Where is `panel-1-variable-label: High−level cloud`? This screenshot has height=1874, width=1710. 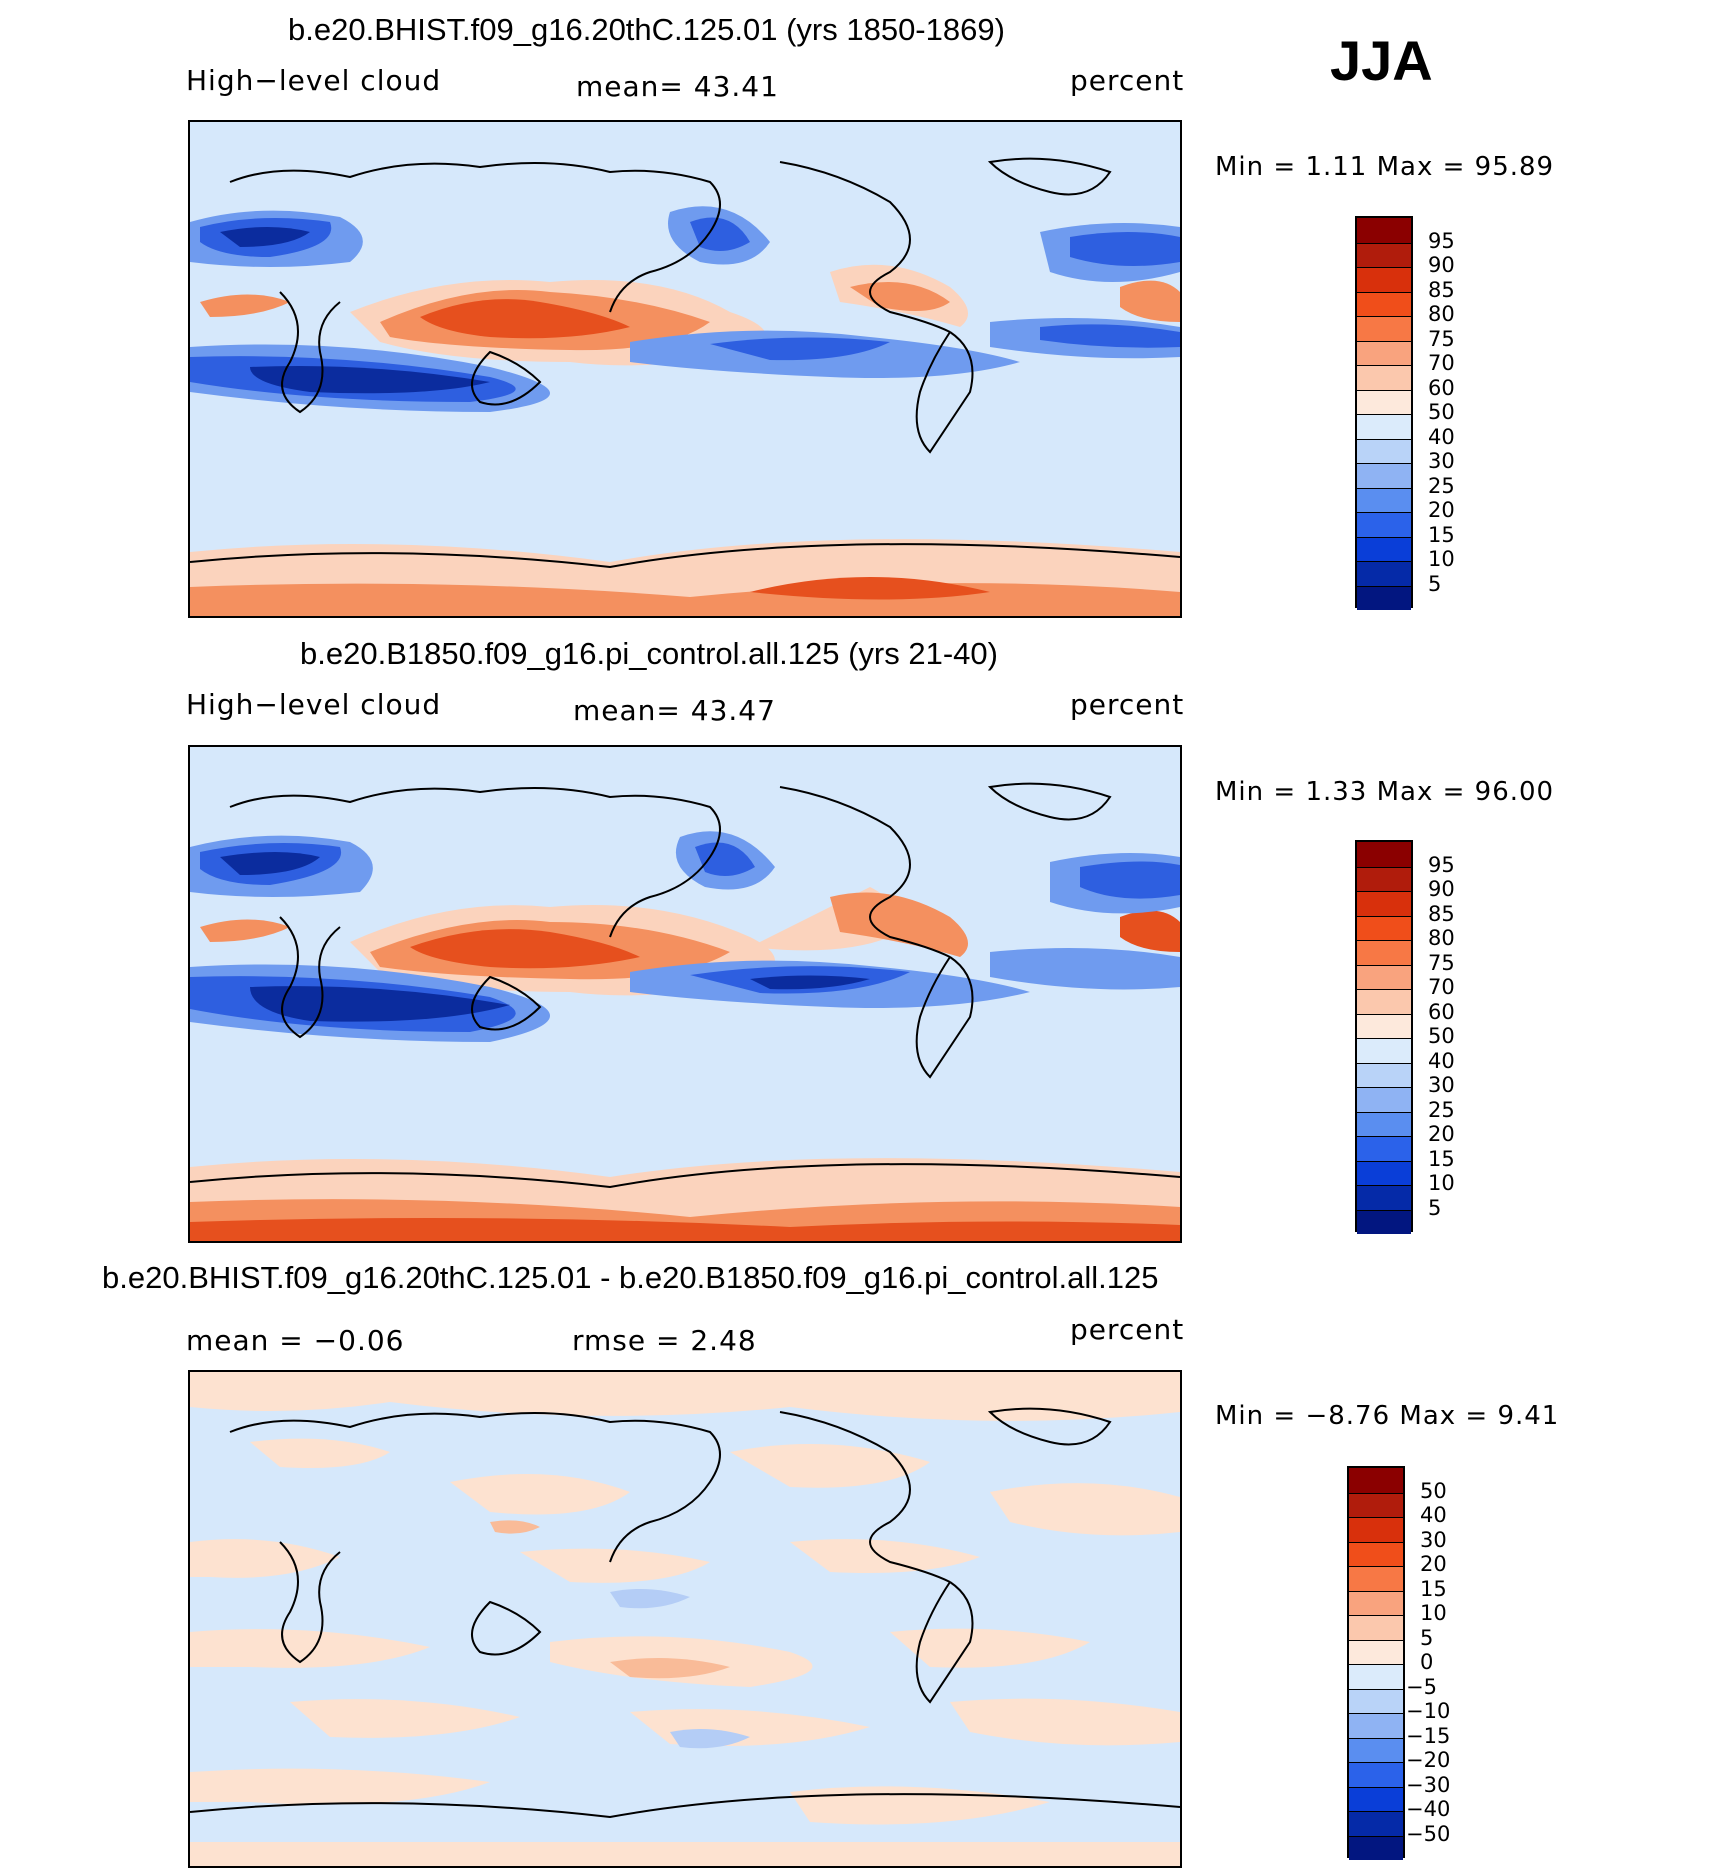
panel-1-variable-label: High−level cloud is located at coordinates (314, 80).